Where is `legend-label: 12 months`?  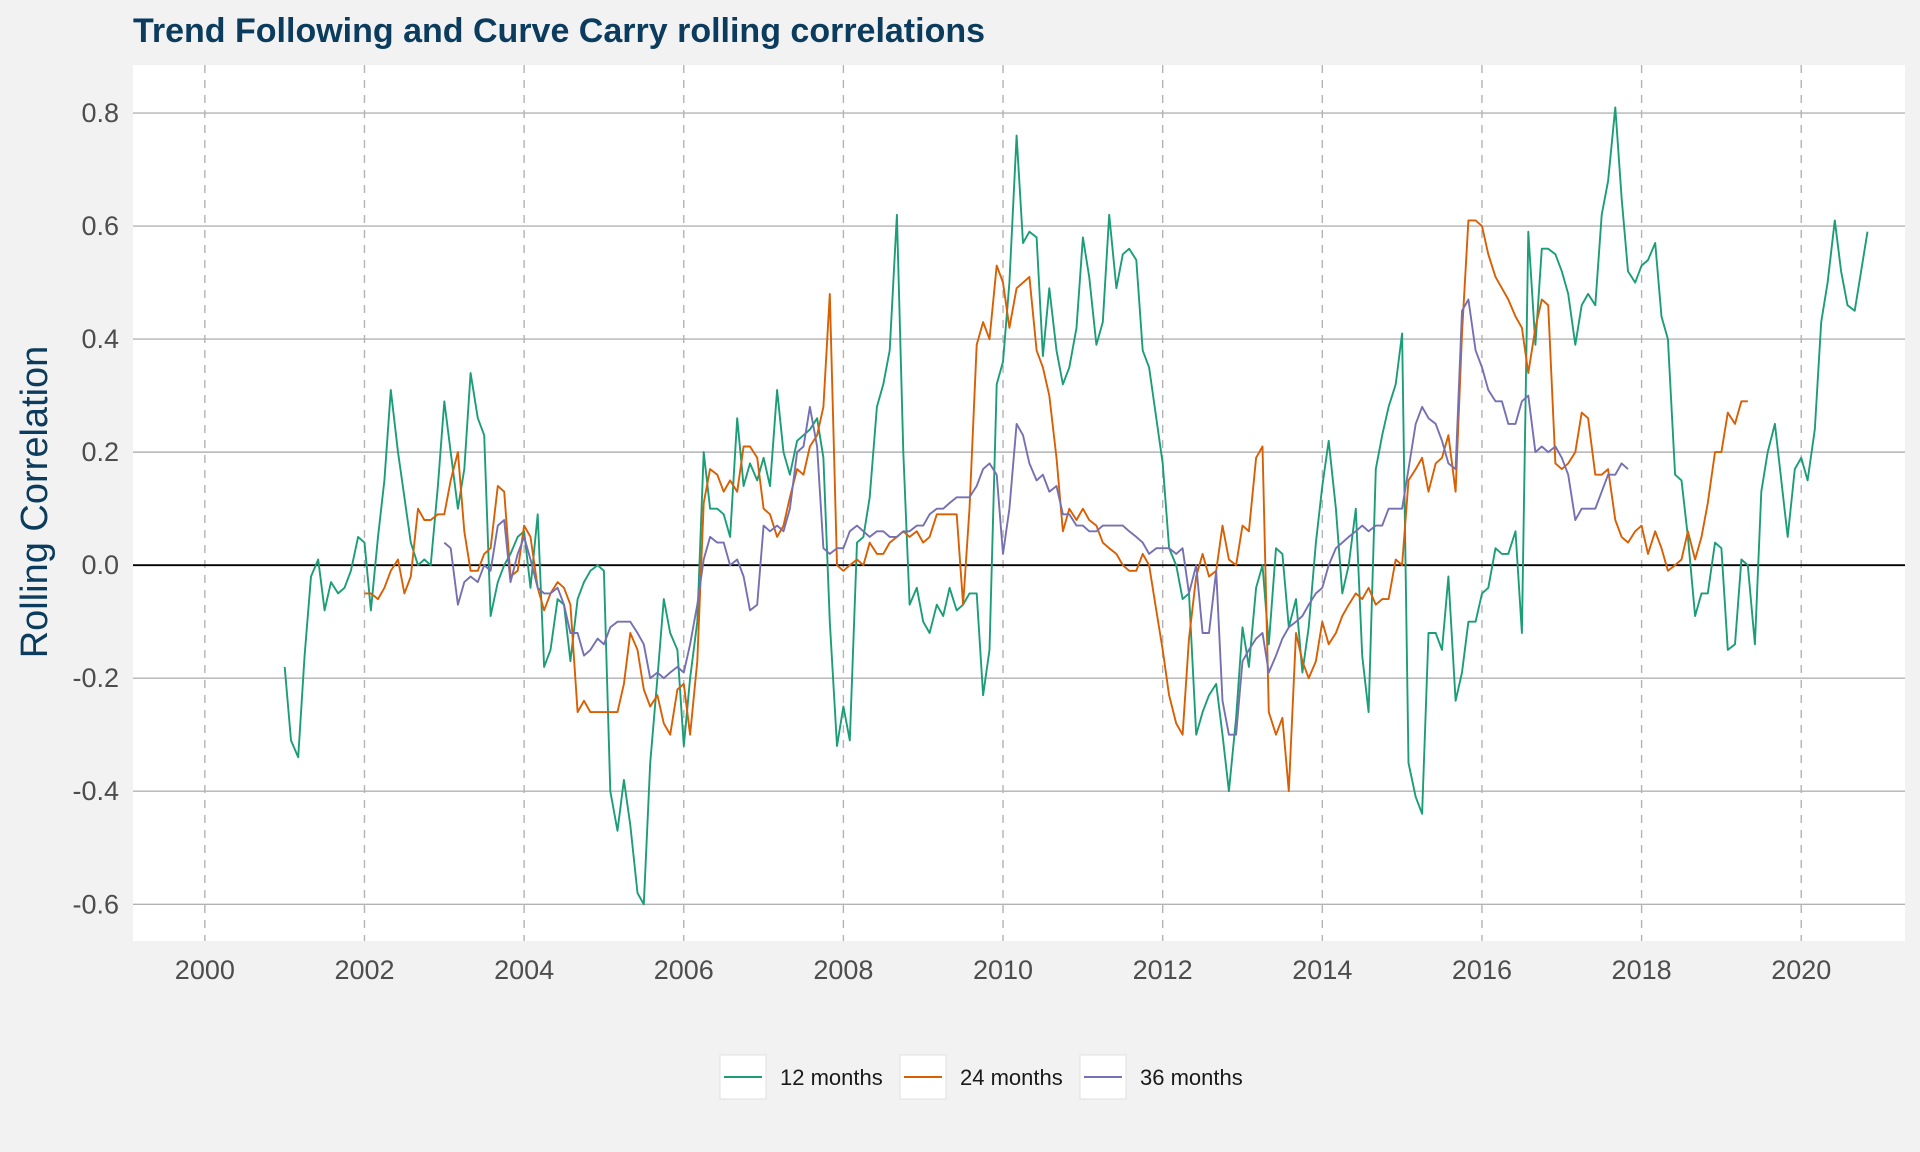
legend-label: 12 months is located at coordinates (831, 1077).